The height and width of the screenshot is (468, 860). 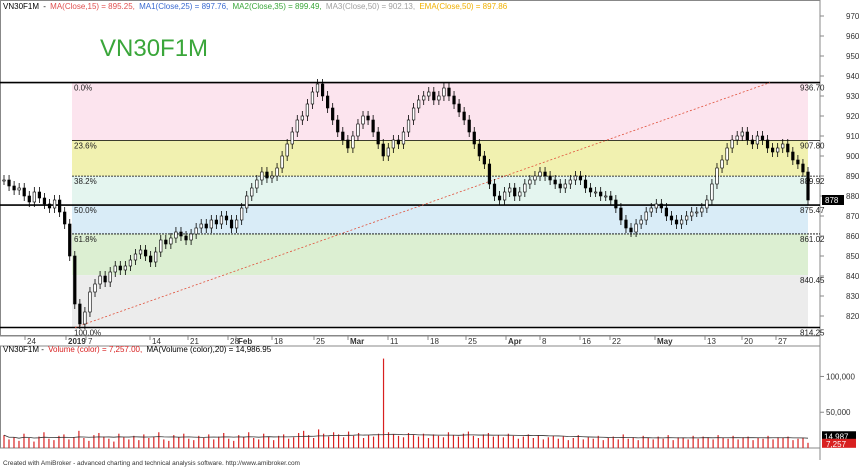 I want to click on fib-value-label: 814.25, so click(x=812, y=333).